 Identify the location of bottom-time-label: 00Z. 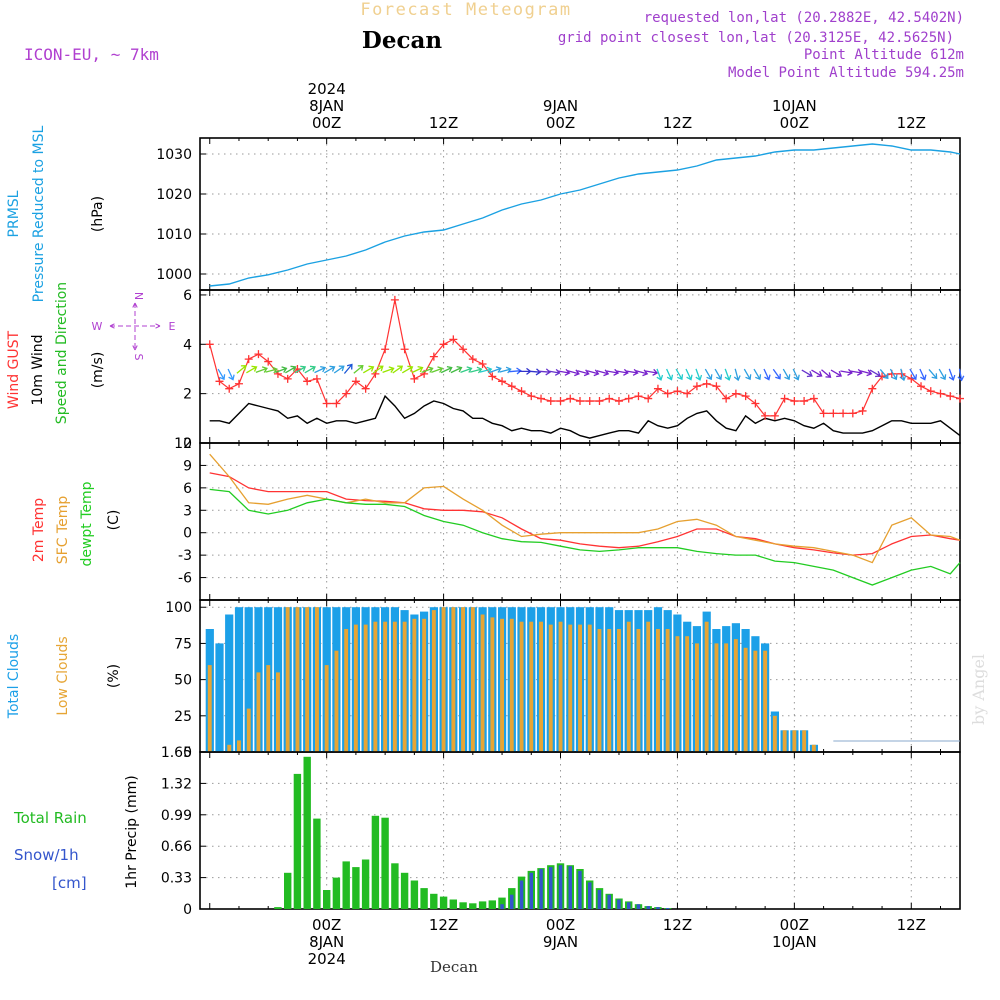
(560, 925).